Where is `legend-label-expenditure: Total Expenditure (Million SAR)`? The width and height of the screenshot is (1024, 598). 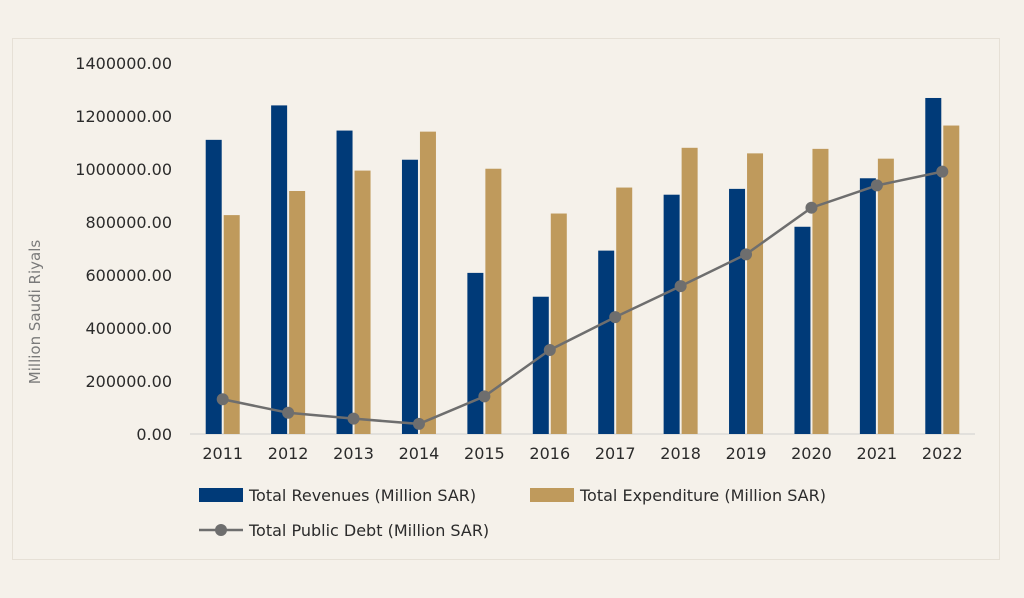 legend-label-expenditure: Total Expenditure (Million SAR) is located at coordinates (702, 495).